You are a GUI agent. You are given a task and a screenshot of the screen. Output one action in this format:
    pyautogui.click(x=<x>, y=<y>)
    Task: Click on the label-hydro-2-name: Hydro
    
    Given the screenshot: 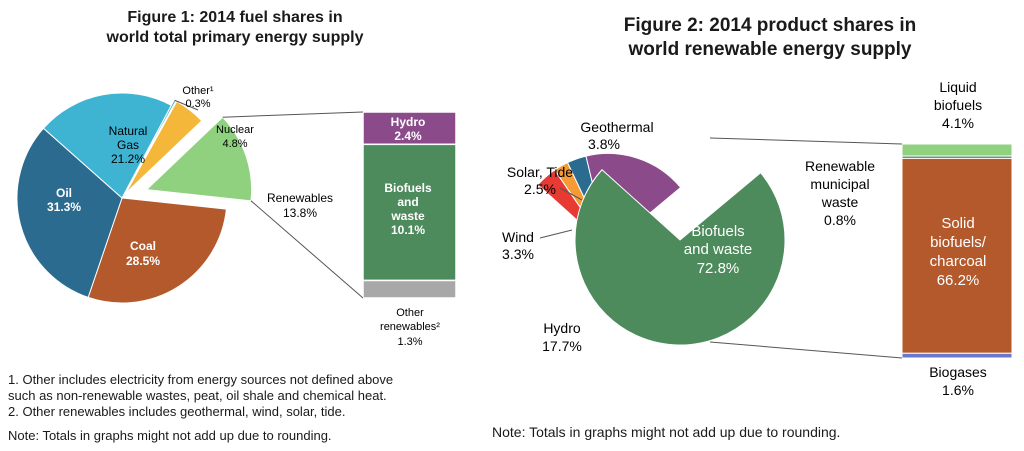 What is the action you would take?
    pyautogui.click(x=562, y=328)
    